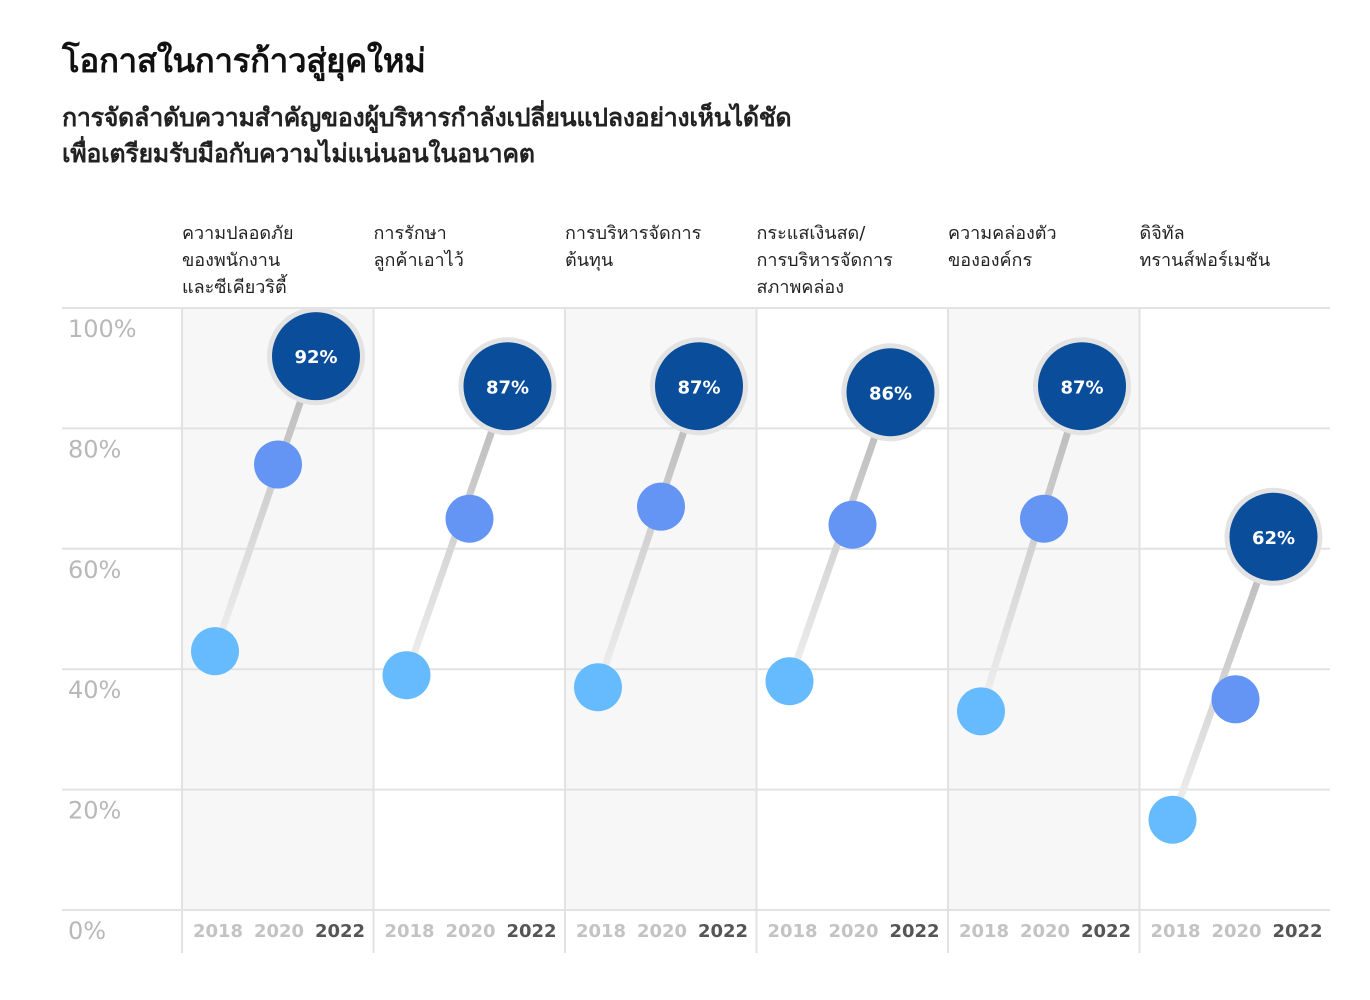 This screenshot has height=1000, width=1370. What do you see at coordinates (238, 233) in the screenshot?
I see `category-label-line: ความปลอดภัย` at bounding box center [238, 233].